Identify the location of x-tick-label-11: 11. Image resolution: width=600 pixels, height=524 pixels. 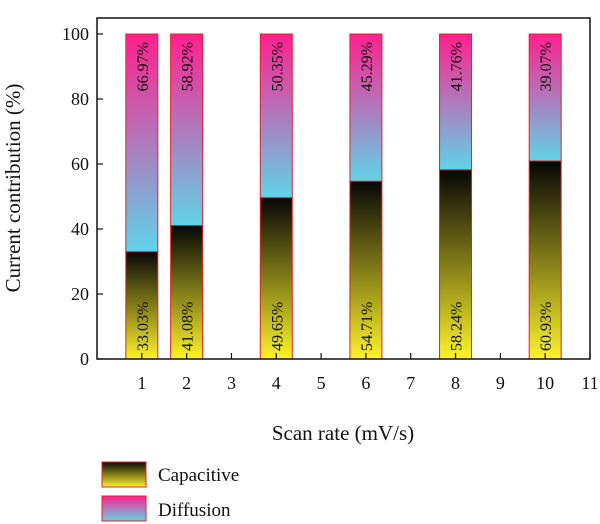
(589, 383).